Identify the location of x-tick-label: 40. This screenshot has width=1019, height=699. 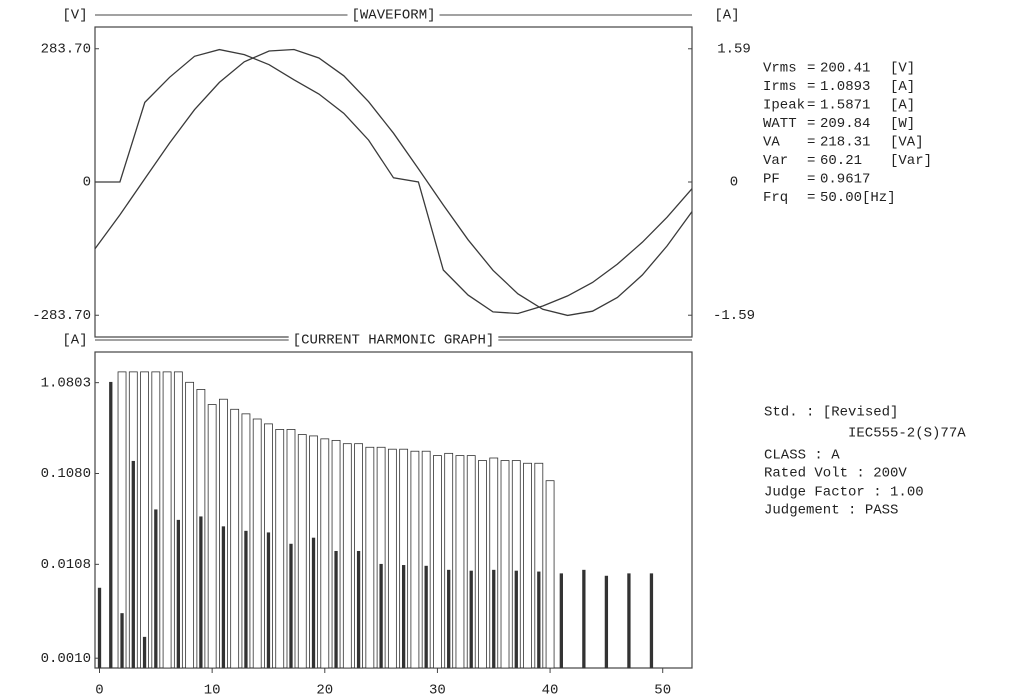
(550, 691).